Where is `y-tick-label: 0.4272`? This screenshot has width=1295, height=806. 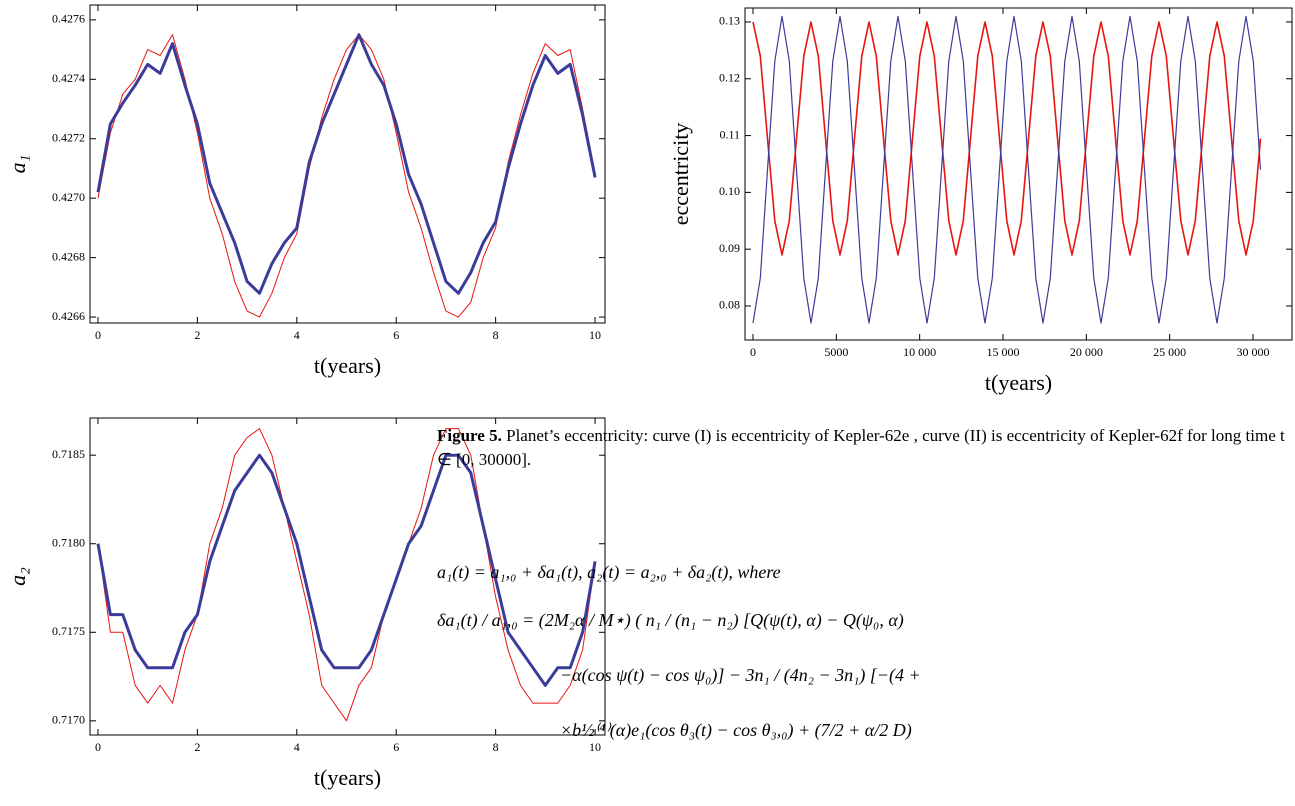 y-tick-label: 0.4272 is located at coordinates (68, 137).